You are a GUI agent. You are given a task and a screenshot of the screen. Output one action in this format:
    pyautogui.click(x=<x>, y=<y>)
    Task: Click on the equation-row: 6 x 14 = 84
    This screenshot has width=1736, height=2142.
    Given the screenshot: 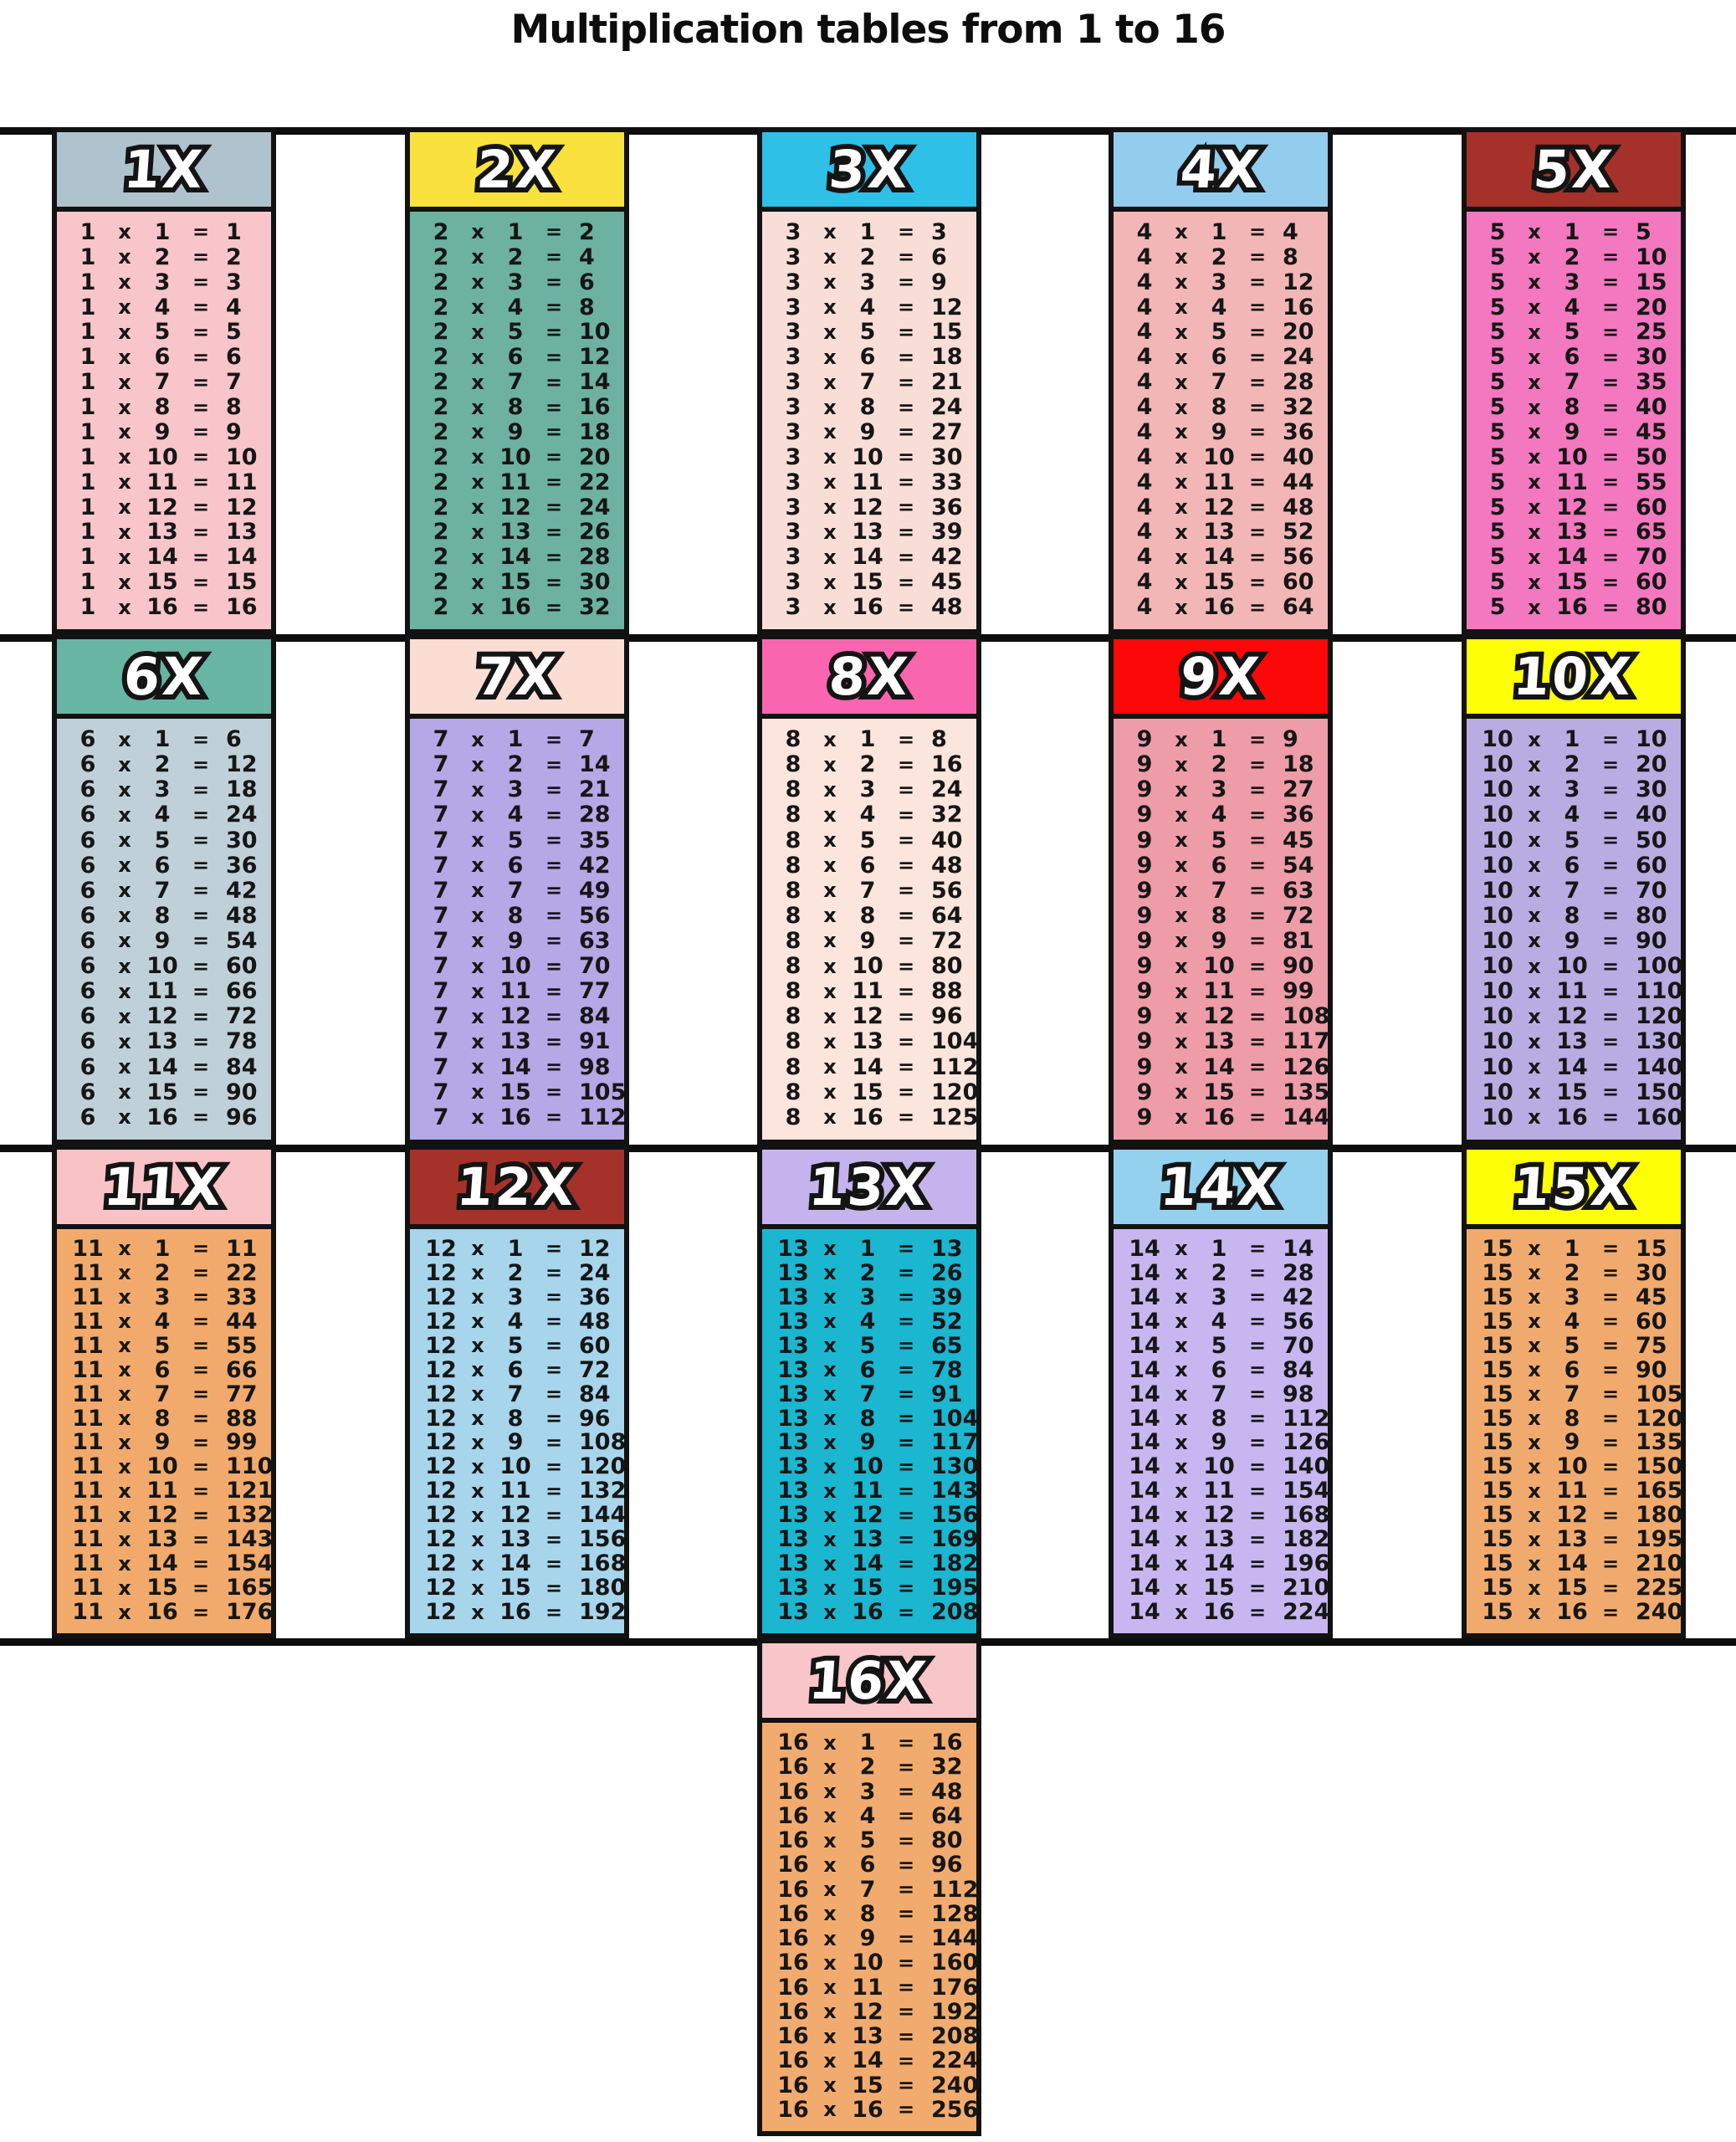 What is the action you would take?
    pyautogui.click(x=164, y=1067)
    